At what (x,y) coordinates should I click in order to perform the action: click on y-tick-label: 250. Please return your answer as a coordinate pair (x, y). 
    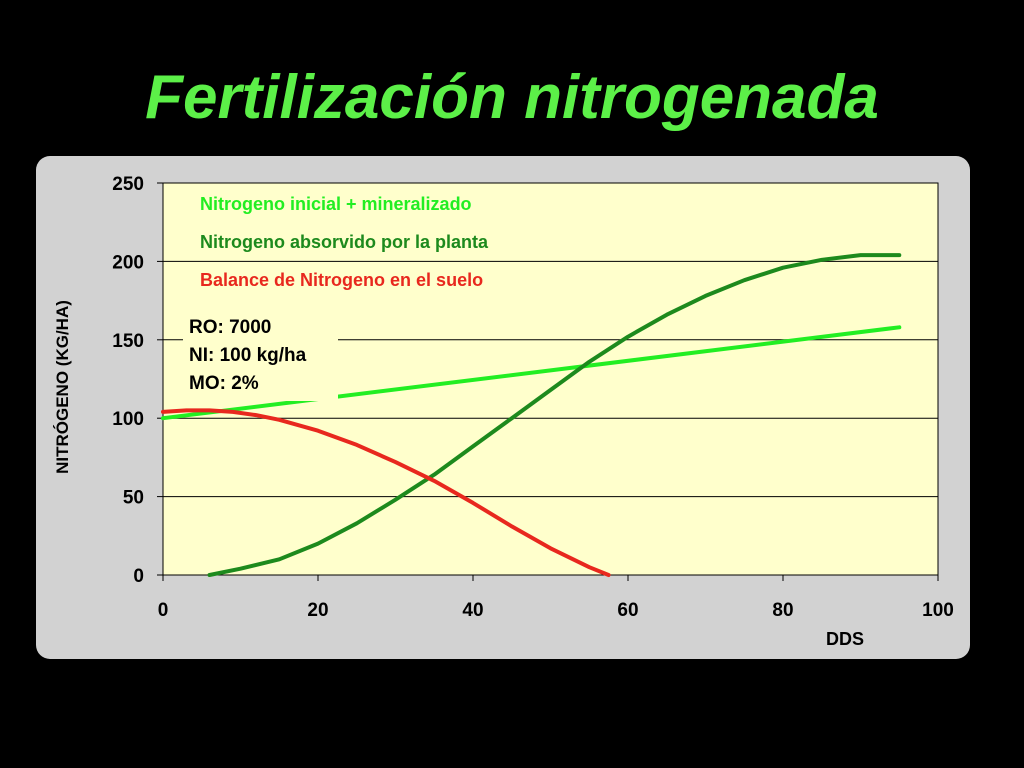
    Looking at the image, I should click on (128, 184).